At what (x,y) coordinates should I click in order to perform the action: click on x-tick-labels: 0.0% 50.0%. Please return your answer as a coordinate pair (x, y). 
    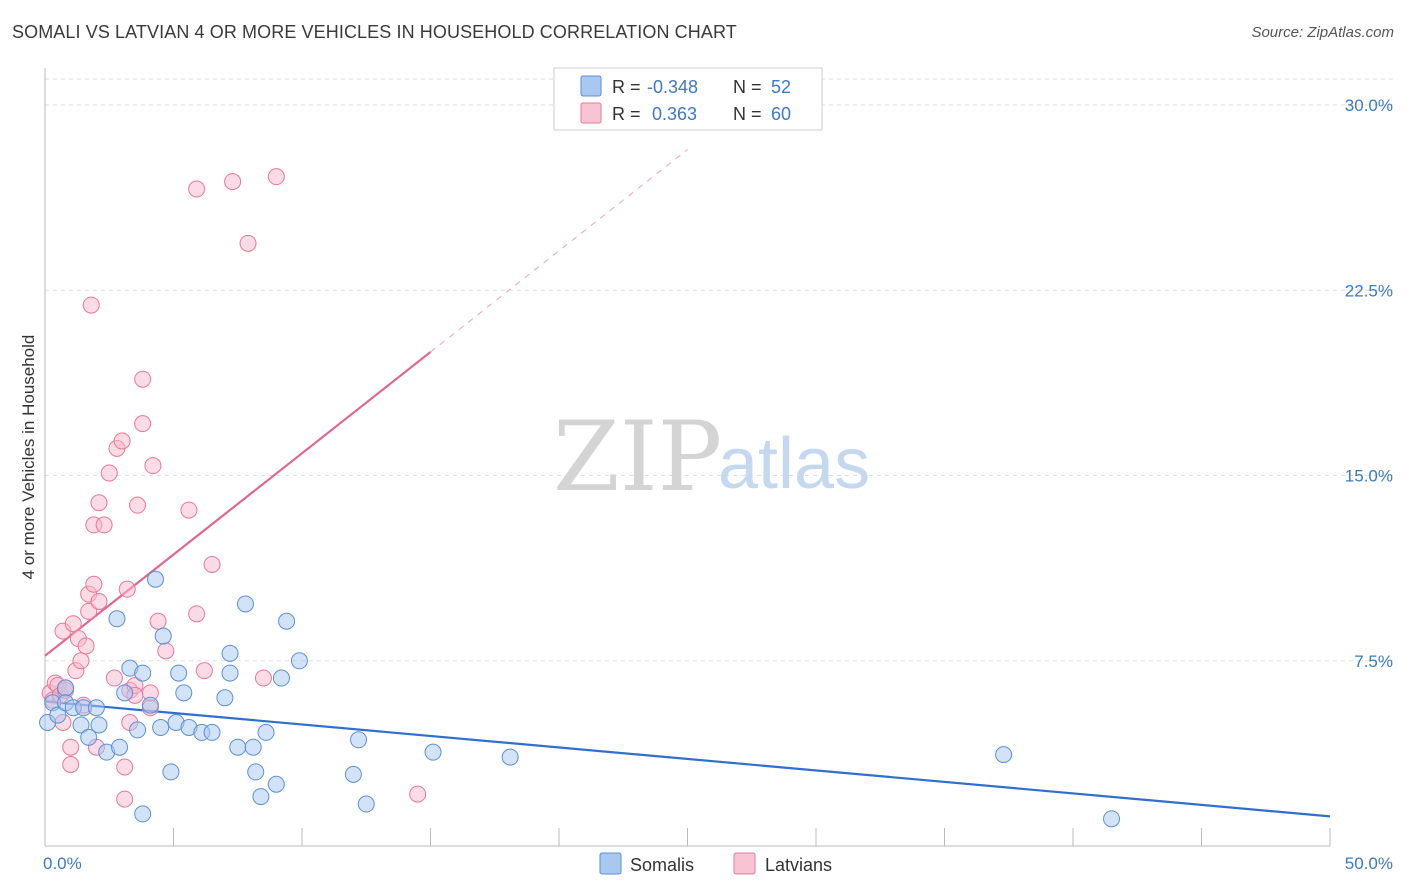
    Looking at the image, I should click on (718, 863).